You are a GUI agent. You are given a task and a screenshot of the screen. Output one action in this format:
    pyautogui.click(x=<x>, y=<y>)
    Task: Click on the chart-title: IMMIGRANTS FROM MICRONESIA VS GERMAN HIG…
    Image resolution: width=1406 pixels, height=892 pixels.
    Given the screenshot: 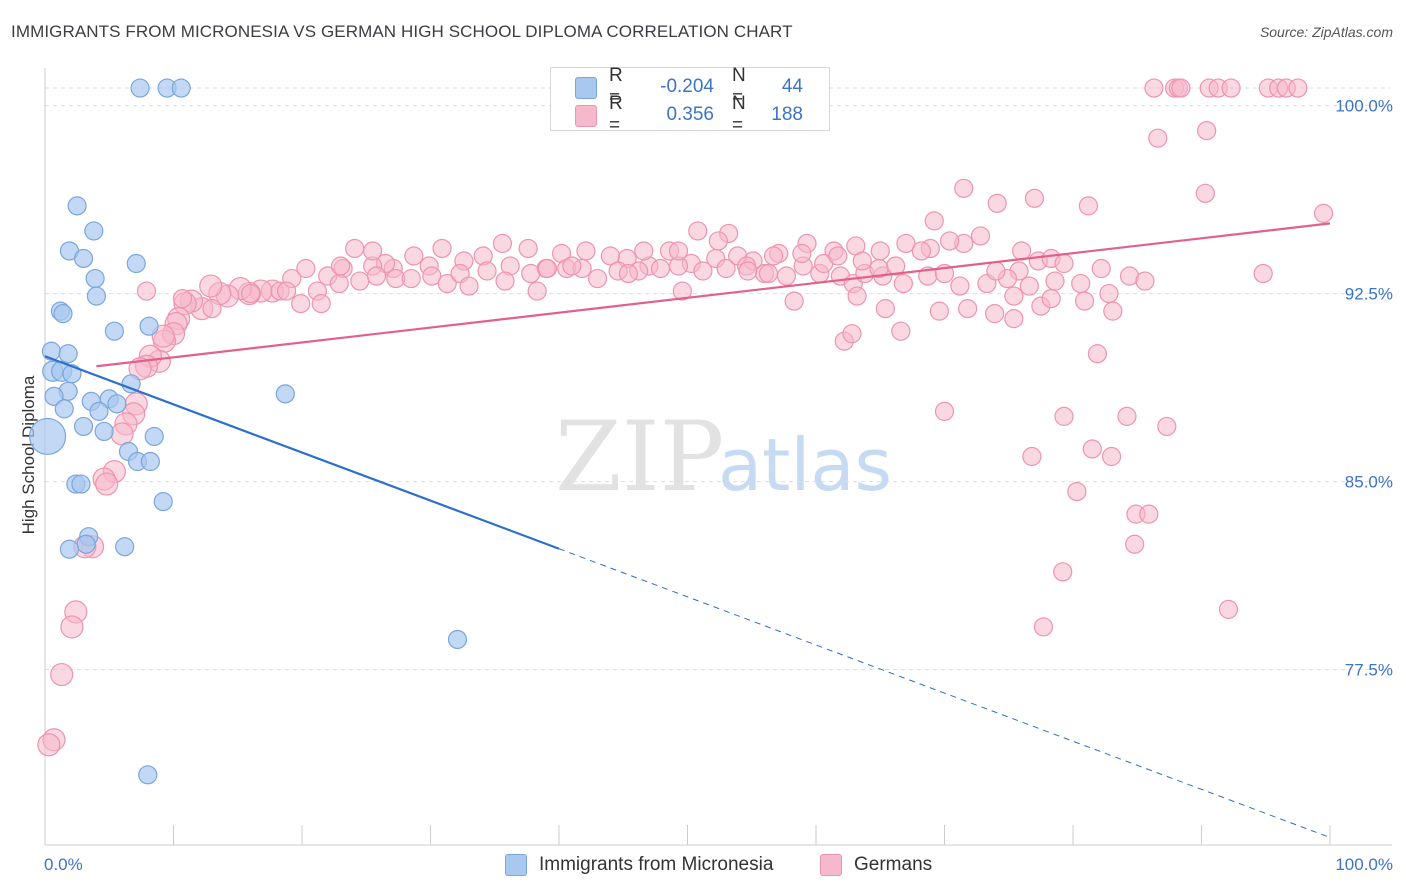 What is the action you would take?
    pyautogui.click(x=402, y=31)
    